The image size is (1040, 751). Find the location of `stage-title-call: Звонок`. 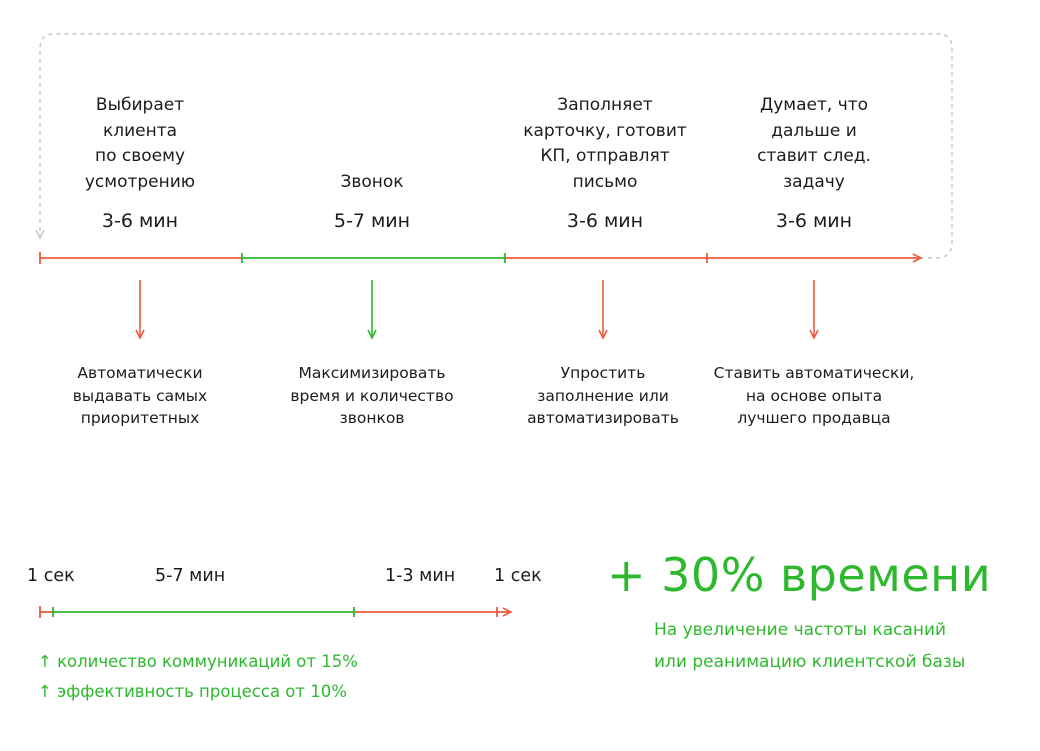

stage-title-call: Звонок is located at coordinates (372, 182).